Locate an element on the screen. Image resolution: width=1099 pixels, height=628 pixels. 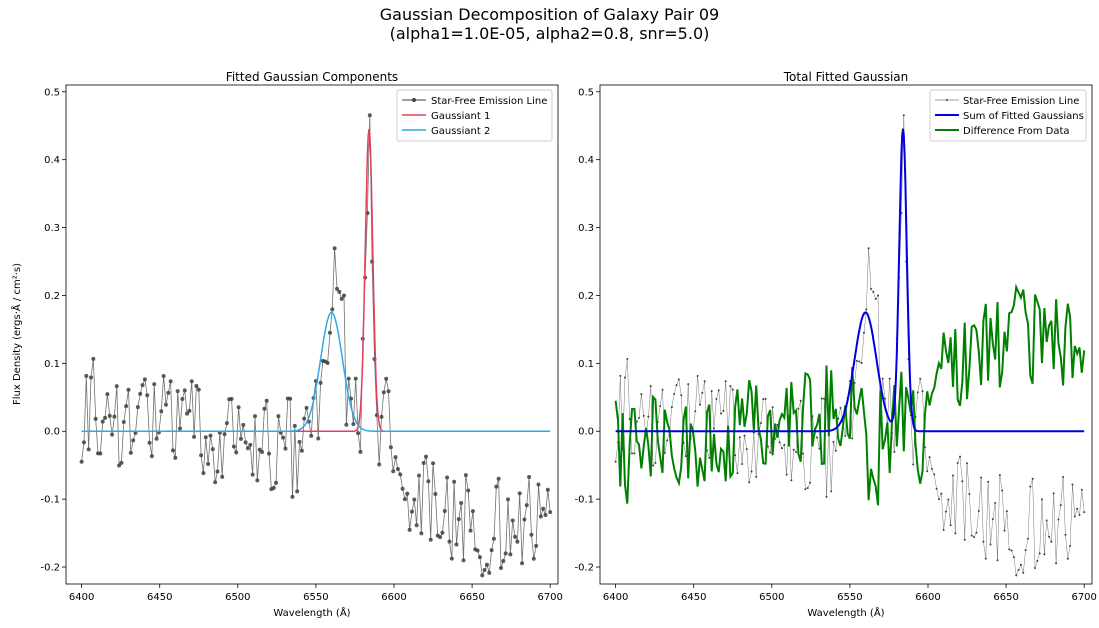
right-x-tick-label: 6400 is located at coordinates (615, 597).